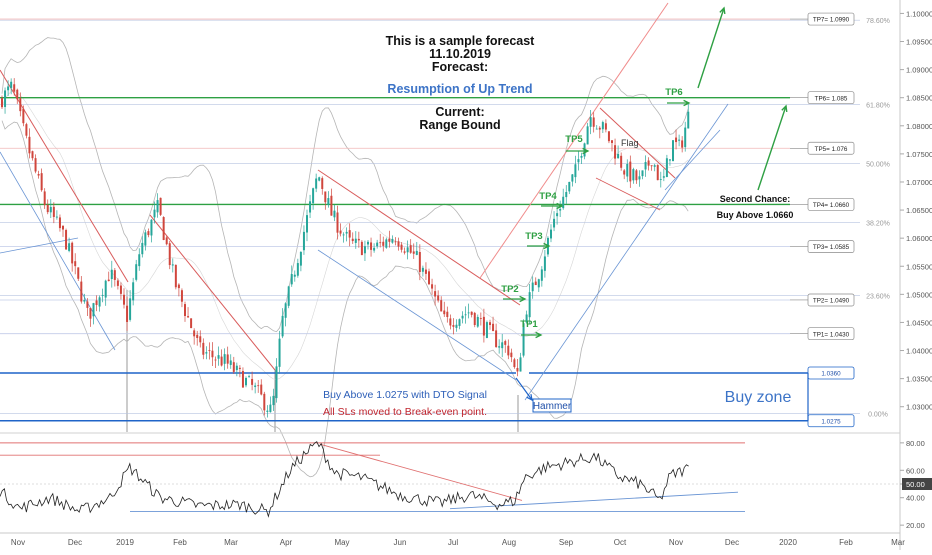 The width and height of the screenshot is (932, 555). I want to click on fib-level-label: 38.20%, so click(878, 223).